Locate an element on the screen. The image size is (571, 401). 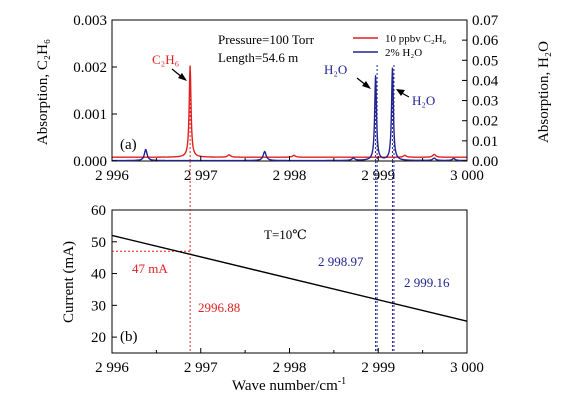
panel-b-x-tick-label-0: 2 996 is located at coordinates (112, 368).